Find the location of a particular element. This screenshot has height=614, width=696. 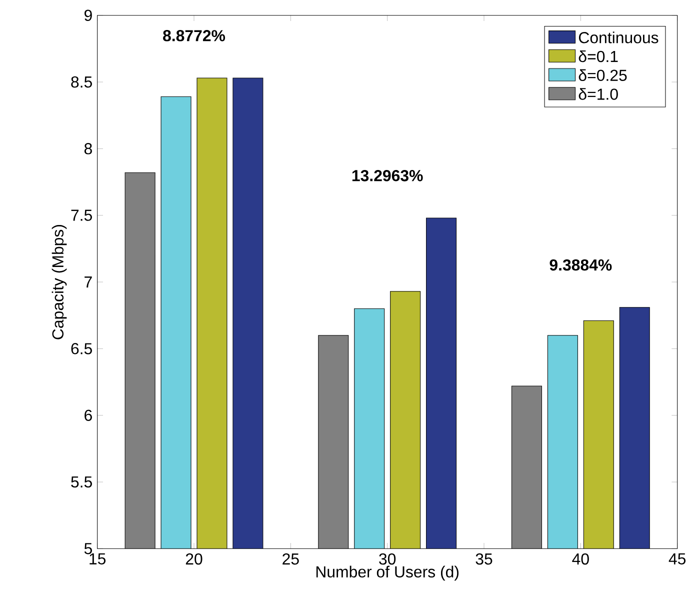

annotation: 9.3884% is located at coordinates (581, 265).